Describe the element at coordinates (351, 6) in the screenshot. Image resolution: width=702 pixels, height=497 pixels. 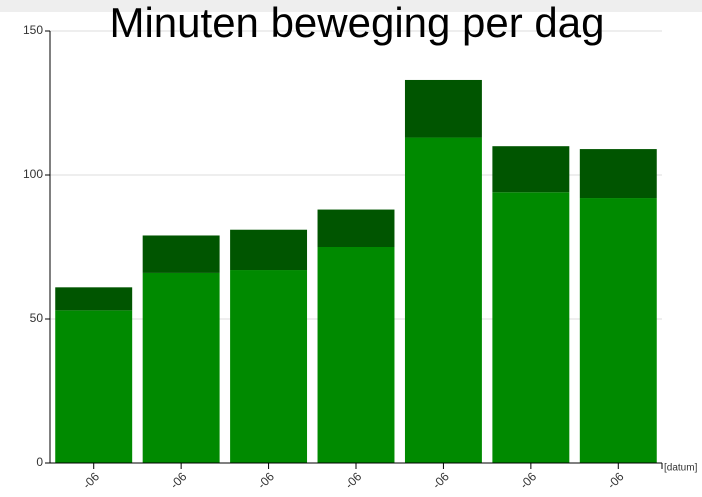
I see `top-strip` at that location.